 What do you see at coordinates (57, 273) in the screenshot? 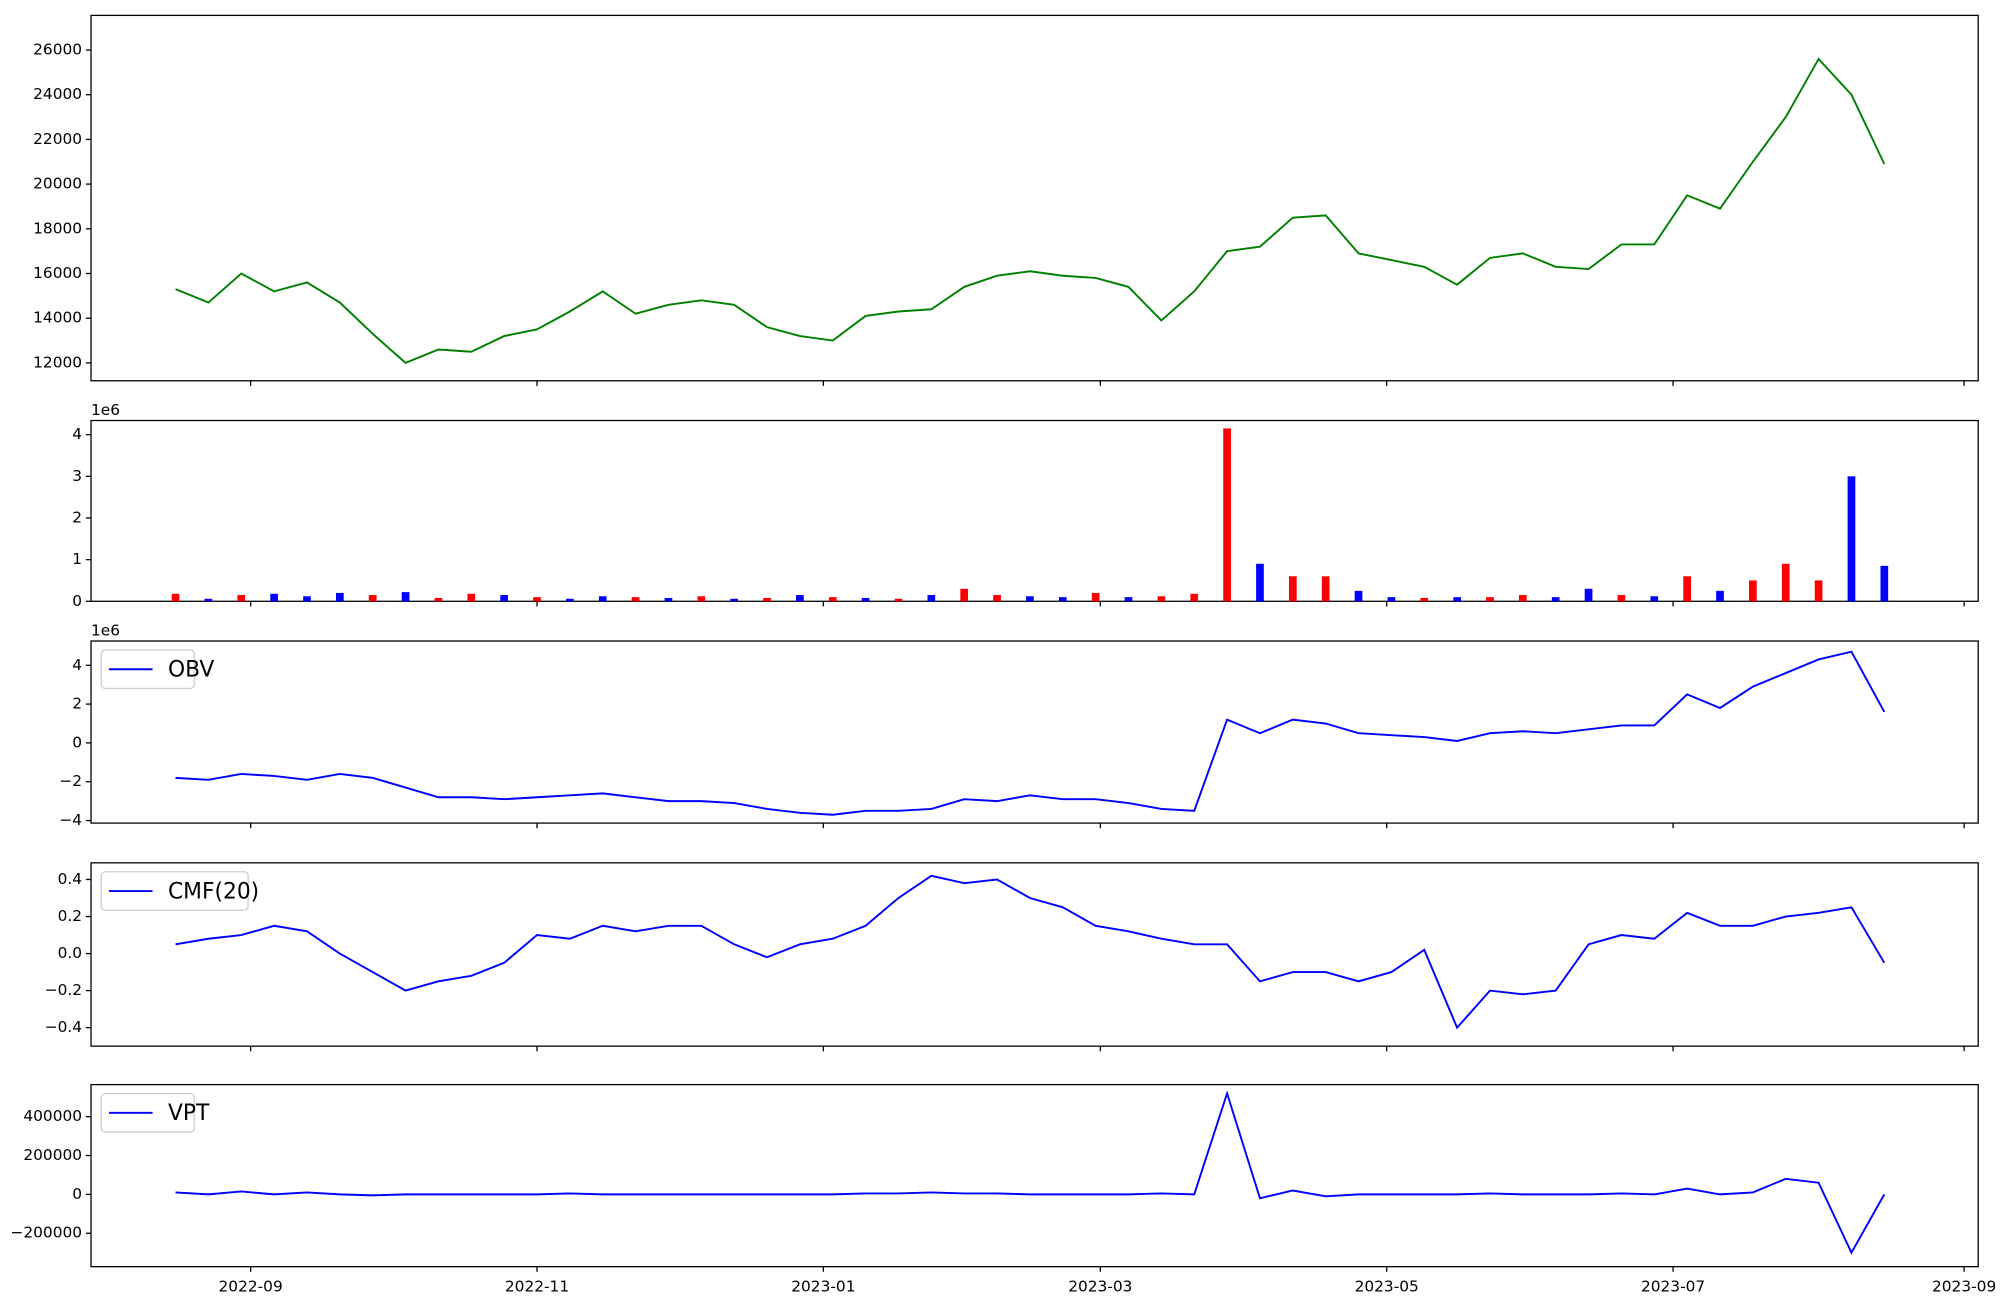
I see `y-tick-label: 16000` at bounding box center [57, 273].